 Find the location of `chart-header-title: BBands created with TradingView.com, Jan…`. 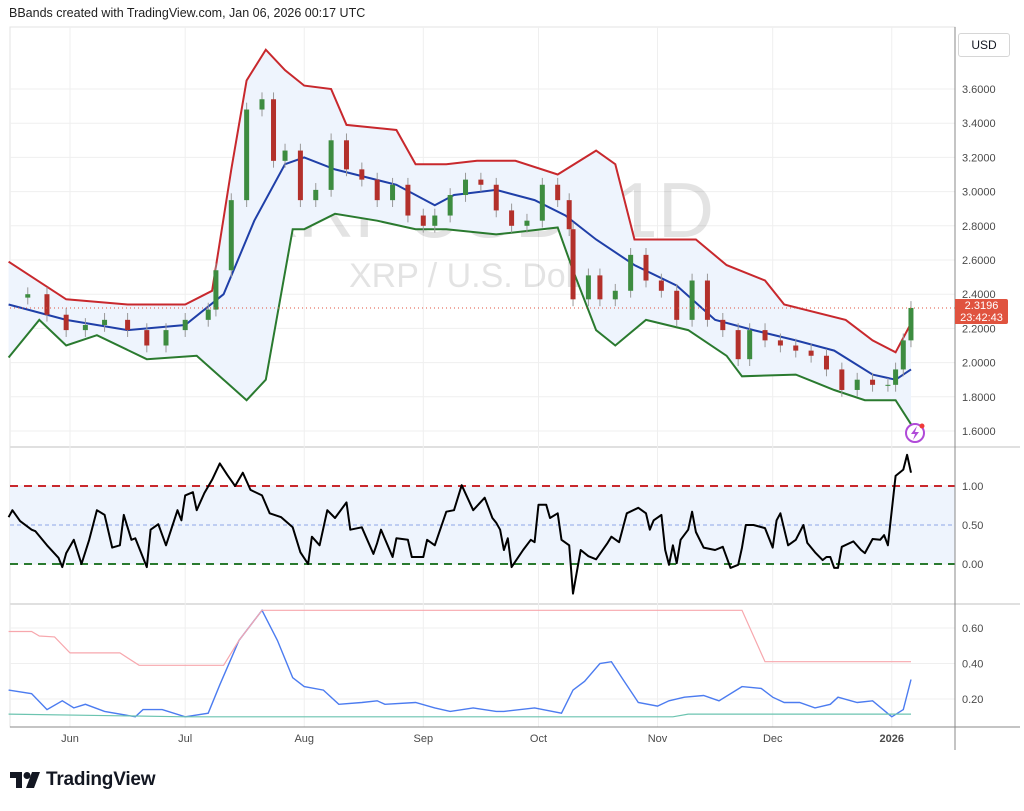

chart-header-title: BBands created with TradingView.com, Jan… is located at coordinates (187, 13).